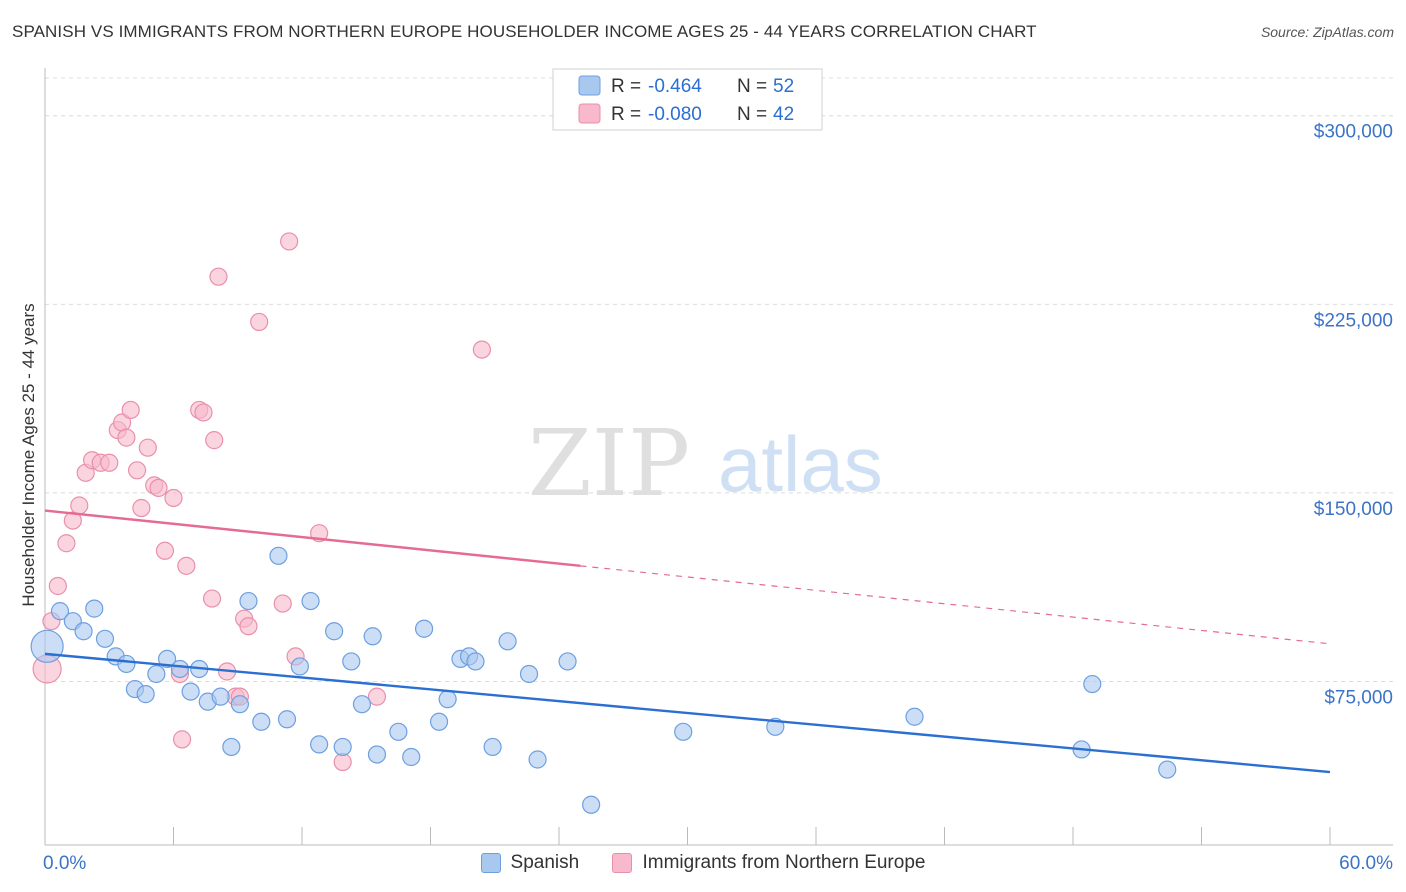 The height and width of the screenshot is (892, 1406). I want to click on legend-r-label: R =, so click(626, 114).